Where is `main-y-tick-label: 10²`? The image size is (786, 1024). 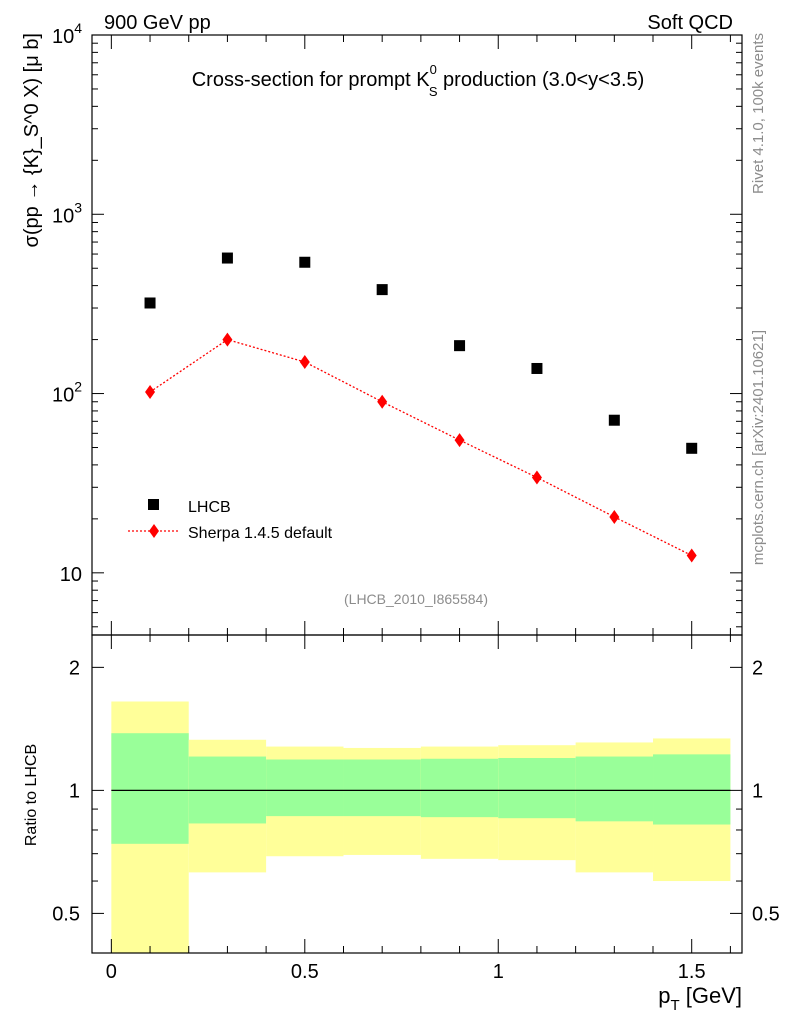 main-y-tick-label: 10² is located at coordinates (67, 393).